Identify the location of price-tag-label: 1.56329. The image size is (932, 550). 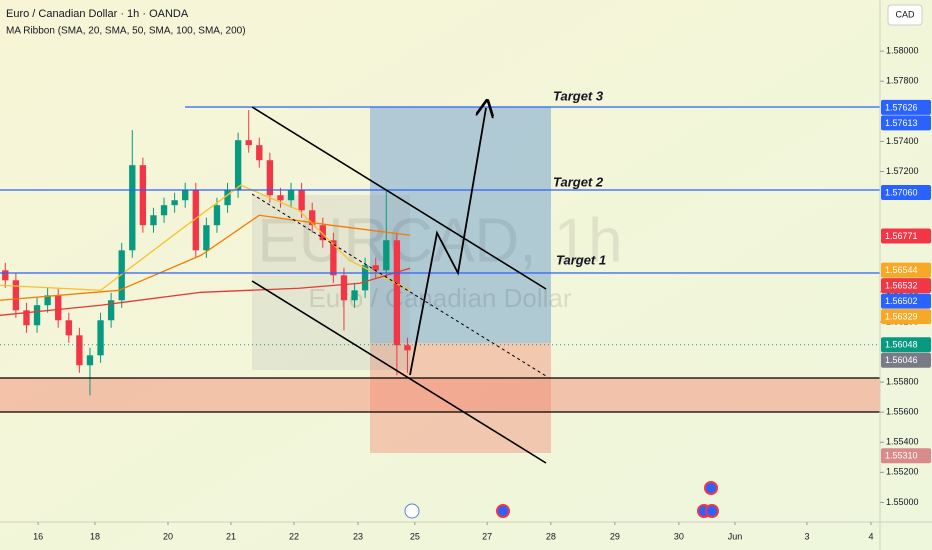
(901, 317).